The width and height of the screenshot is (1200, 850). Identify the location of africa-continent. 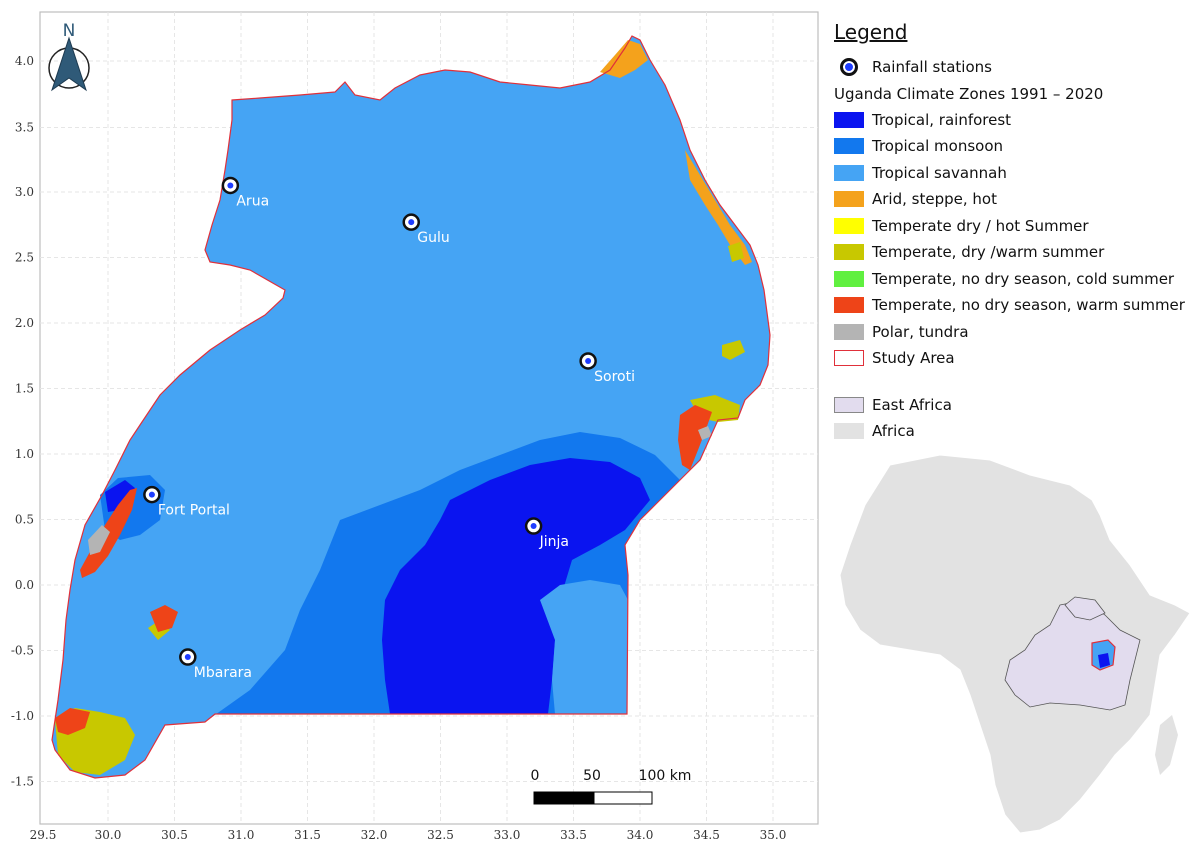
(1015, 644).